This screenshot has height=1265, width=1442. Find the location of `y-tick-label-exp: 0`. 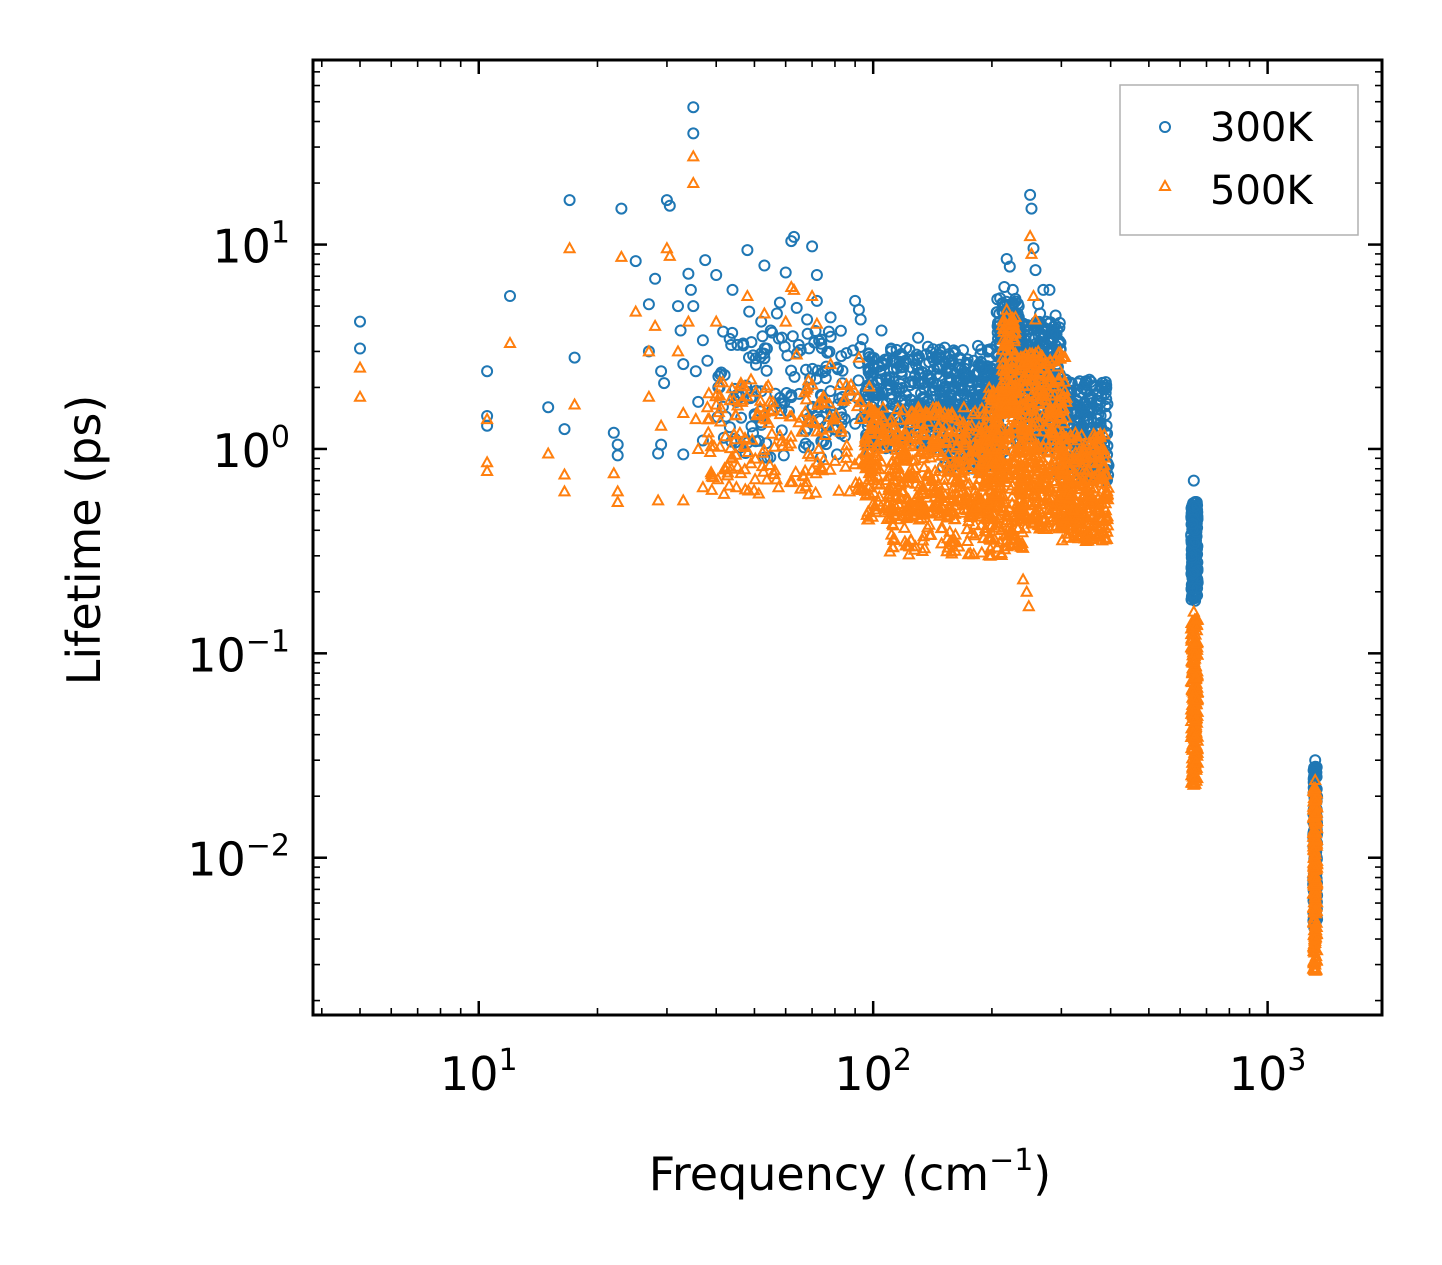

y-tick-label-exp: 0 is located at coordinates (280, 437).